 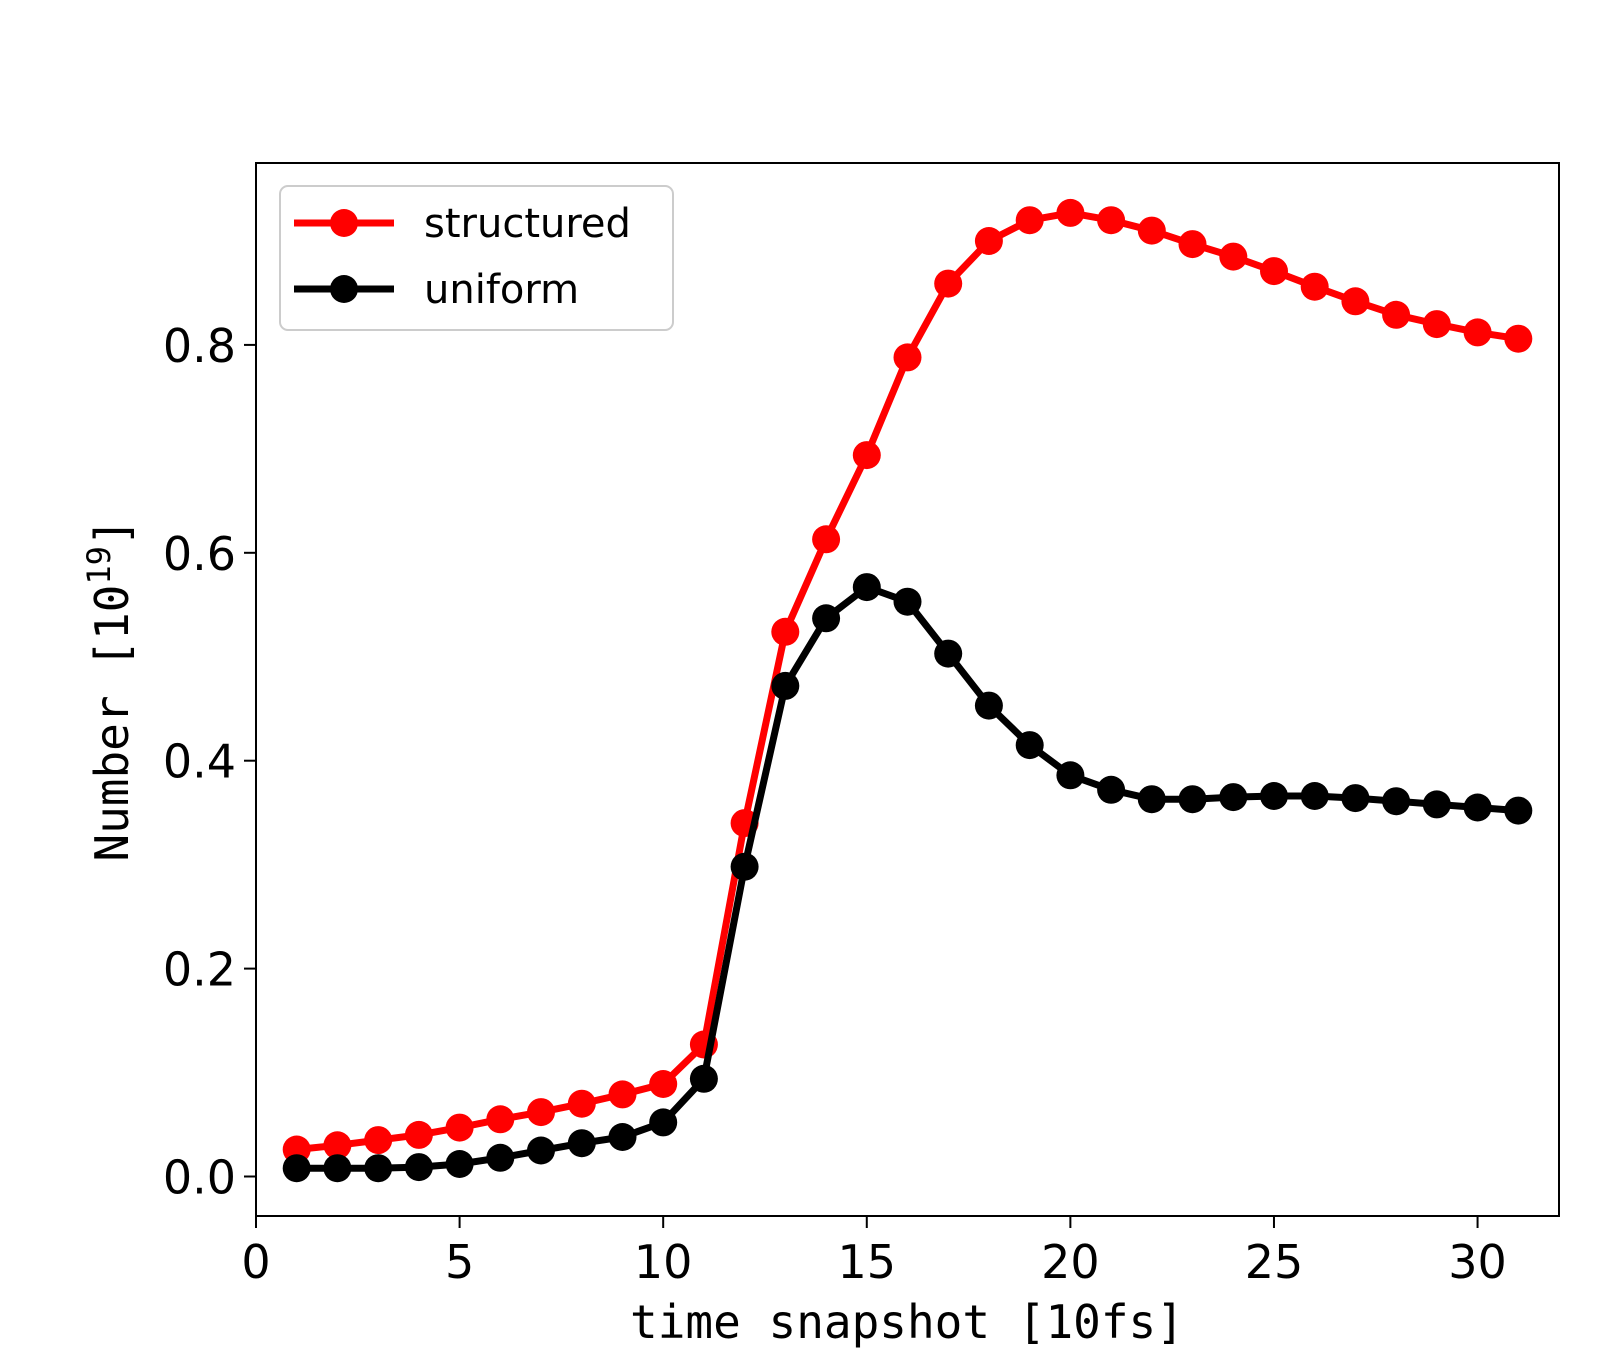 What do you see at coordinates (907, 1322) in the screenshot?
I see `x-axis-title: time snapshot [10fs]` at bounding box center [907, 1322].